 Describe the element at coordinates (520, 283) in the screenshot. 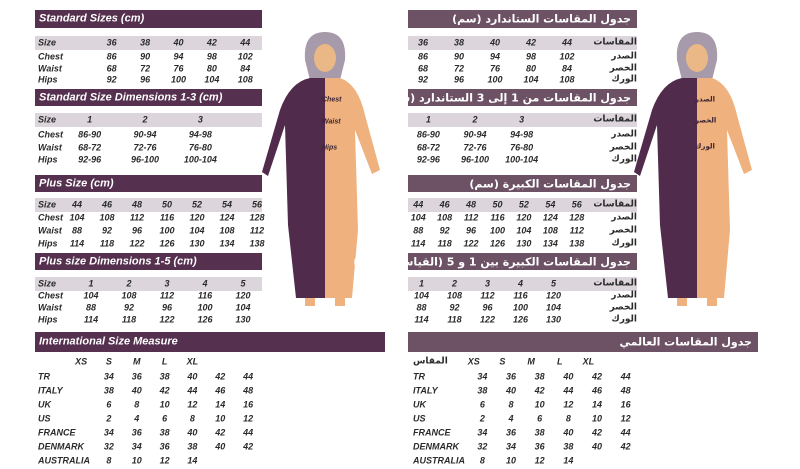

I see `header-cell: 4` at that location.